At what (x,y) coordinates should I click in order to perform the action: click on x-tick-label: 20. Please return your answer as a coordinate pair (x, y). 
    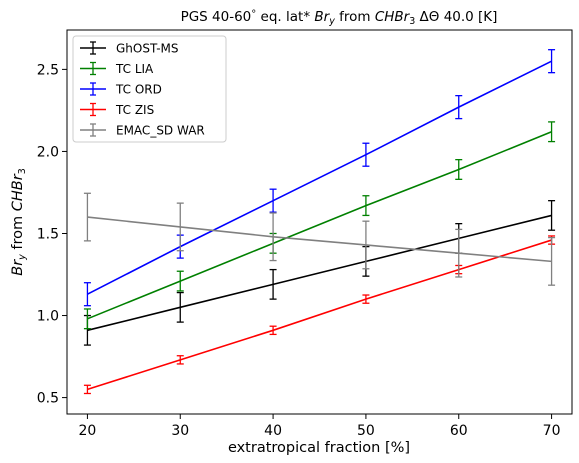
    Looking at the image, I should click on (88, 431).